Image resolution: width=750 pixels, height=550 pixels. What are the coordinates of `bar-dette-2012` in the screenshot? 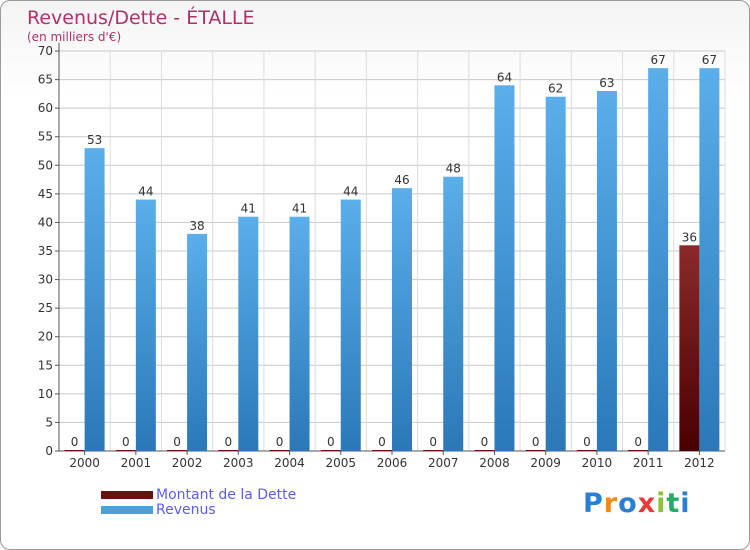 It's located at (689, 348).